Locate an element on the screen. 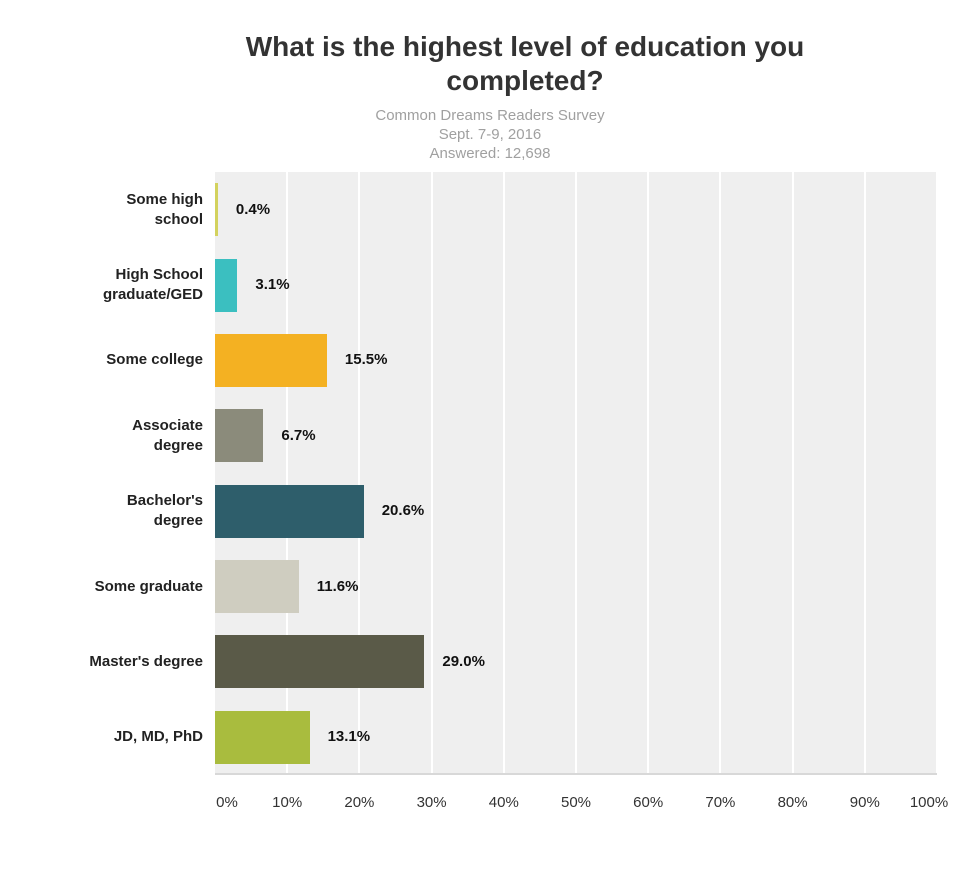  chart-subtitle: Sept. 7-9, 2016 is located at coordinates (490, 134).